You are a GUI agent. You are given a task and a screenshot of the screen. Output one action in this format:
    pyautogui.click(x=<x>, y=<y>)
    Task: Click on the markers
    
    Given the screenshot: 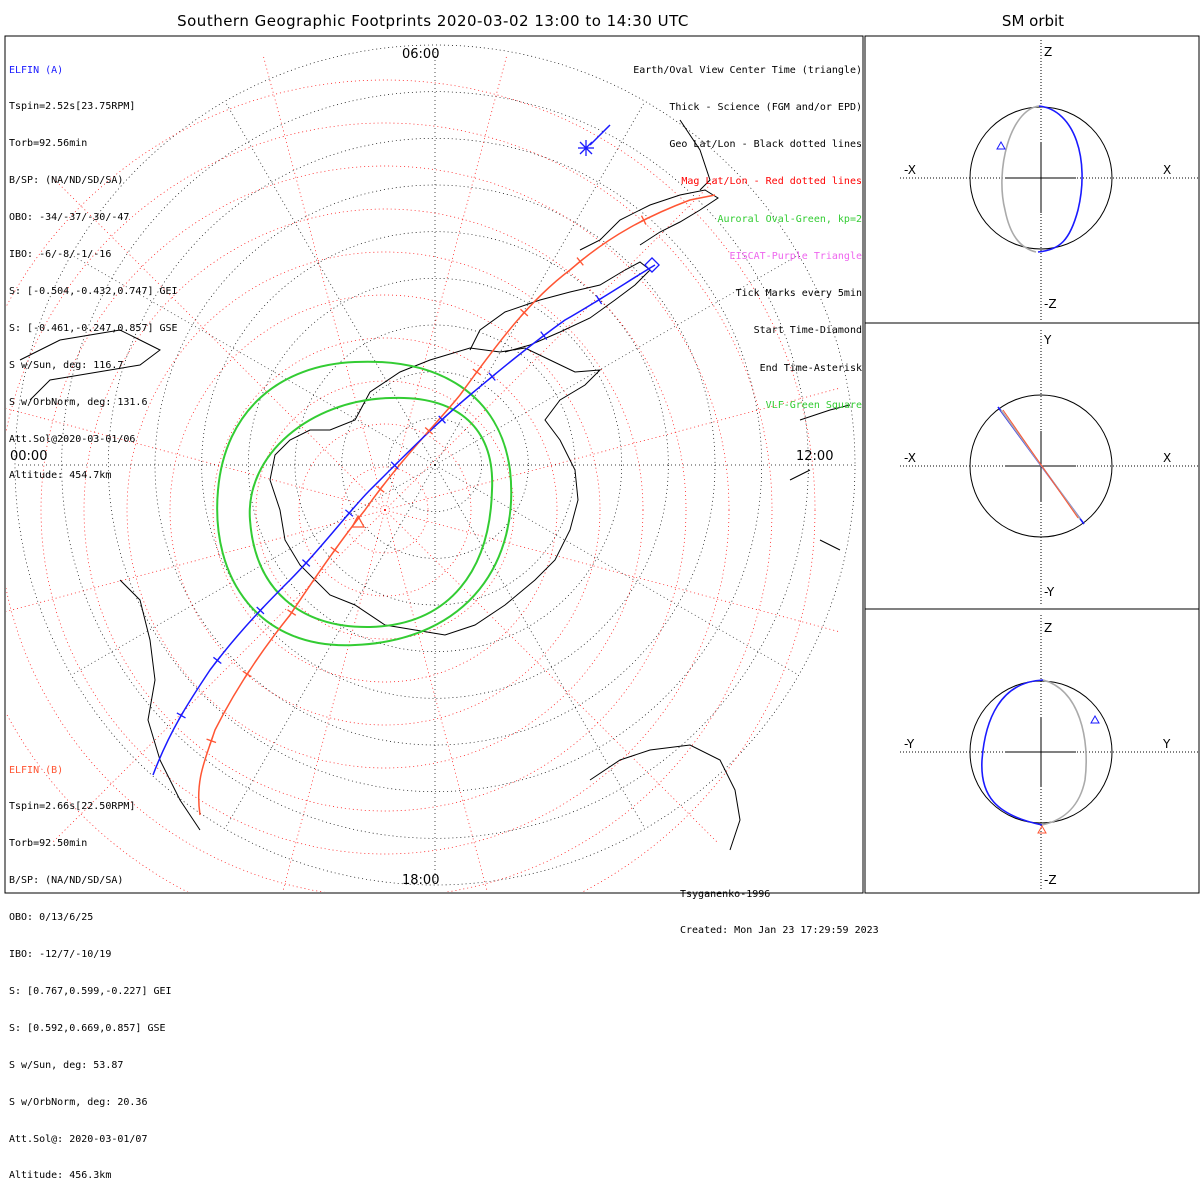 What is the action you would take?
    pyautogui.click(x=505, y=334)
    